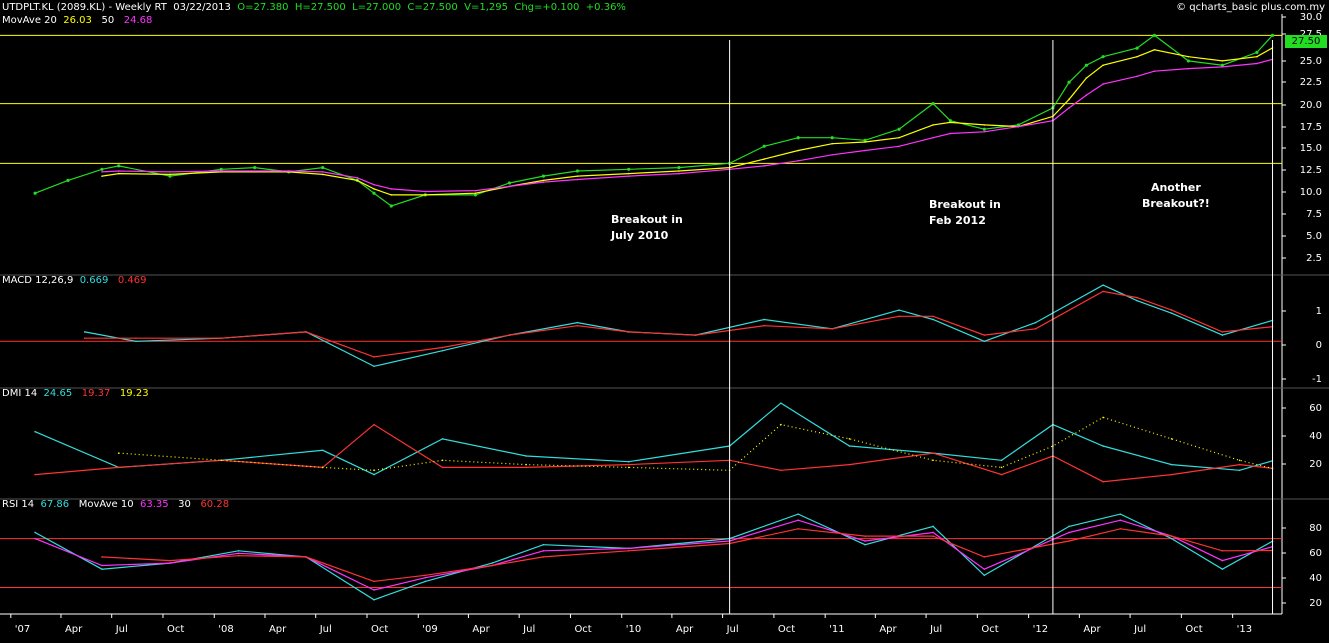 This screenshot has height=643, width=1329. Describe the element at coordinates (106, 504) in the screenshot. I see `rsi-ma-label: MovAve 10` at that location.